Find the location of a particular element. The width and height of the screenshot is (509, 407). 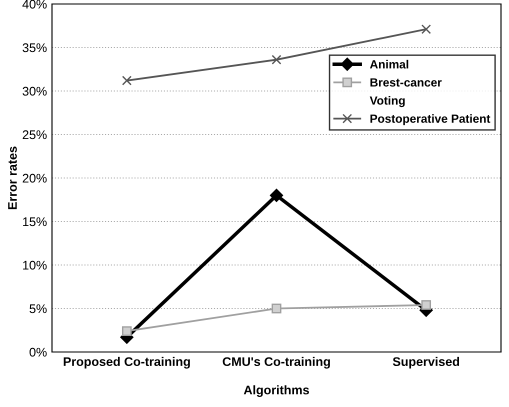

y-axis-title: Error rates is located at coordinates (12, 178).